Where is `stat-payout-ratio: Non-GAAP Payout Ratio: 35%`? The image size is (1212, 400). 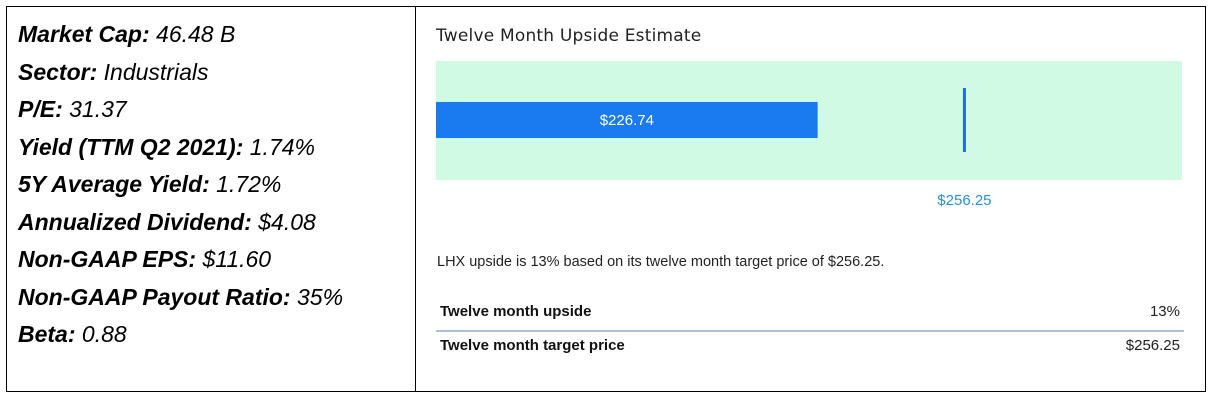 stat-payout-ratio: Non-GAAP Payout Ratio: 35% is located at coordinates (180, 298).